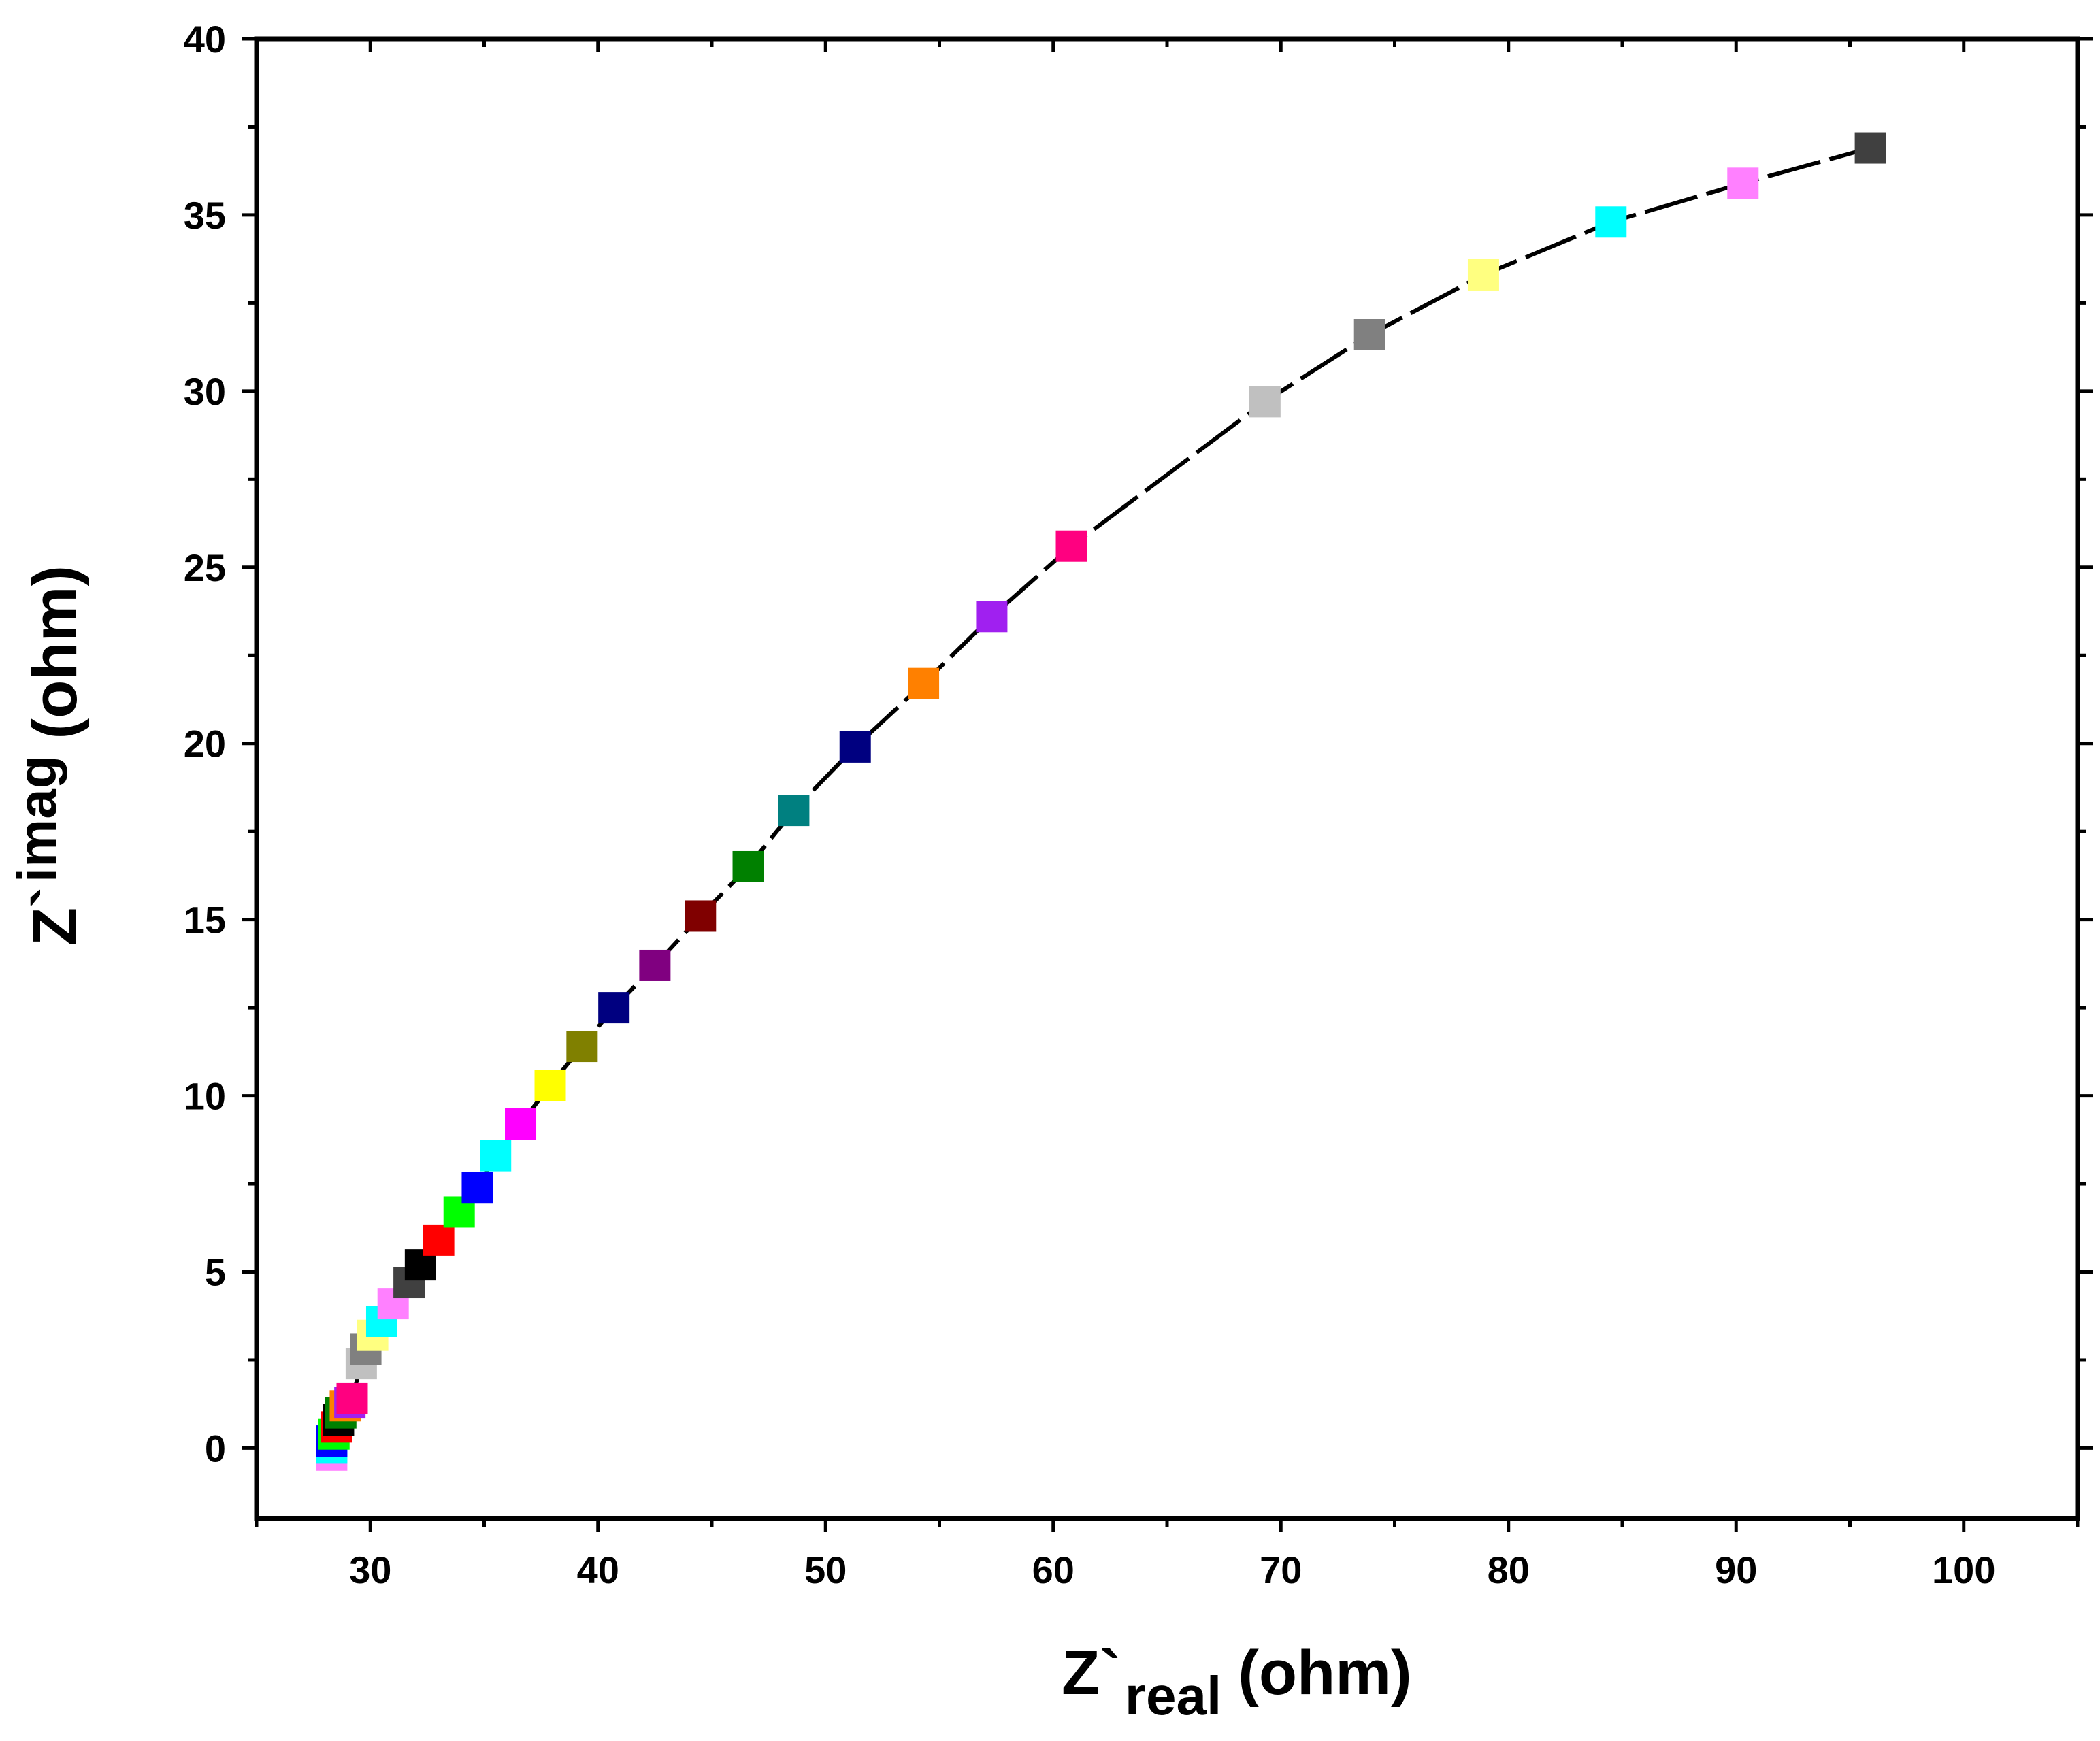 The width and height of the screenshot is (2100, 1741). I want to click on y-tick-label: 15, so click(205, 920).